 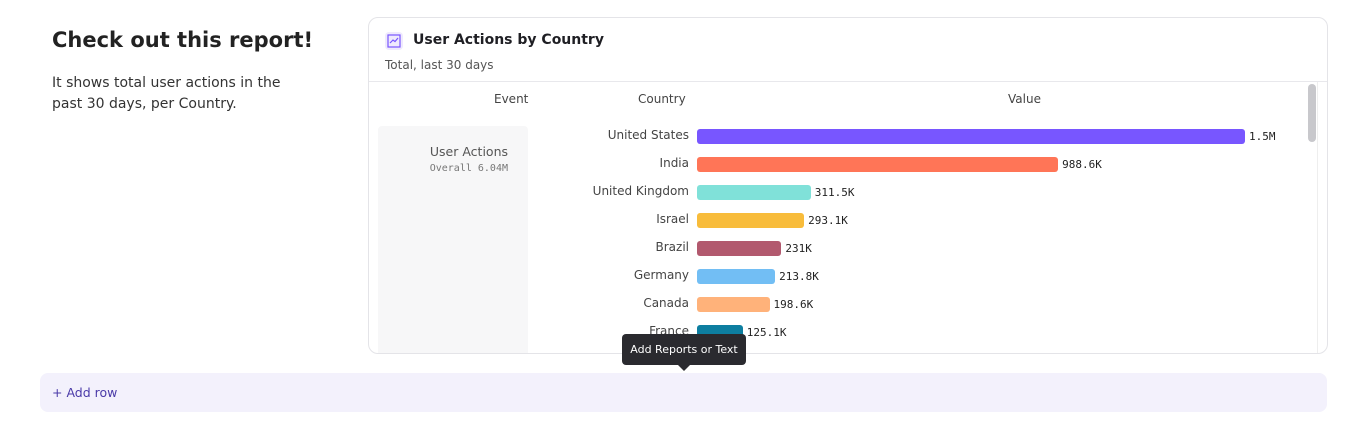 I want to click on tooltip: Add Reports or Text, so click(x=684, y=352).